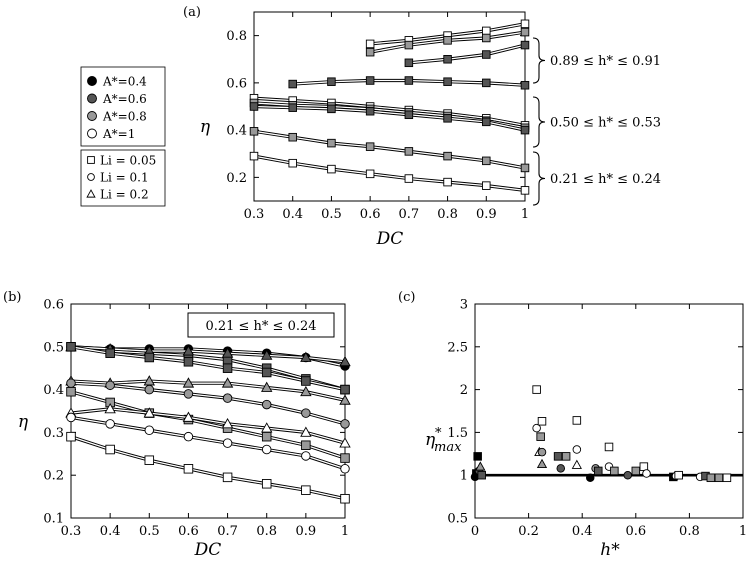 This screenshot has width=747, height=564. I want to click on x-tick-label: 0.5, so click(331, 214).